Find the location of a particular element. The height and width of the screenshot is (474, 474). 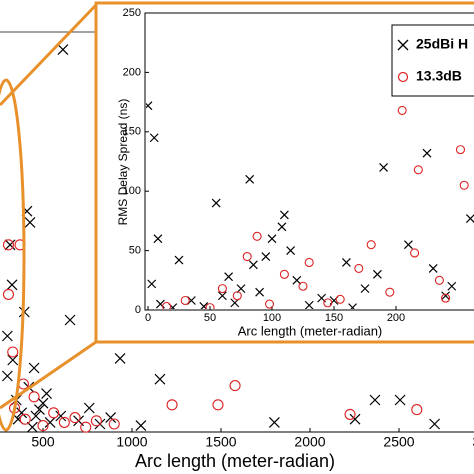

x-tick-label: 150 is located at coordinates (334, 318).